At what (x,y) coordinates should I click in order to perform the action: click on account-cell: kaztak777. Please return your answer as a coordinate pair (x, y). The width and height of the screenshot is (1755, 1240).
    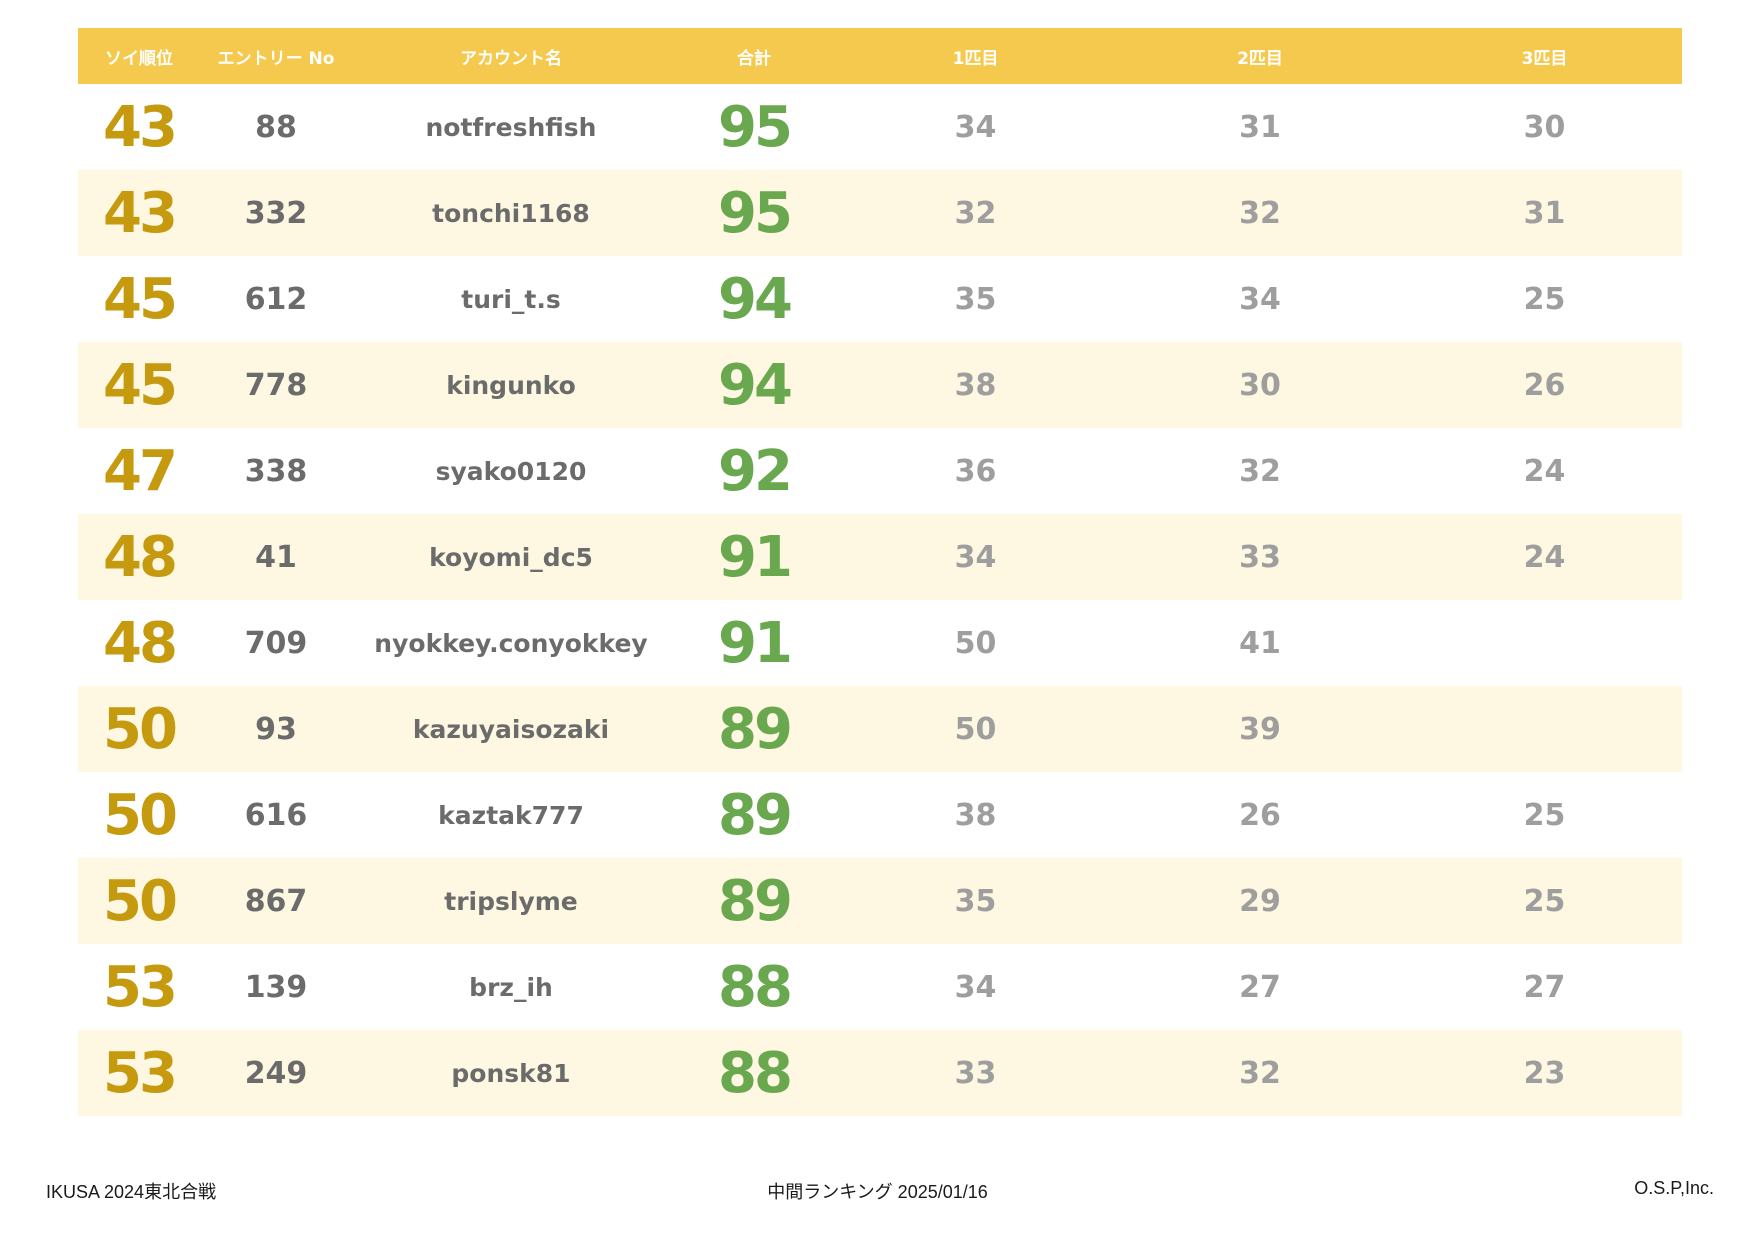
    Looking at the image, I should click on (511, 815).